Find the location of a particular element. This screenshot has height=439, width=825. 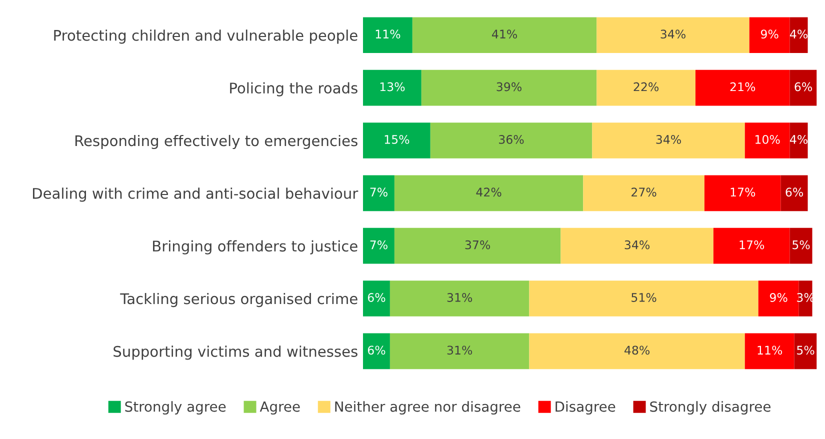

data-label: 15% is located at coordinates (397, 139).